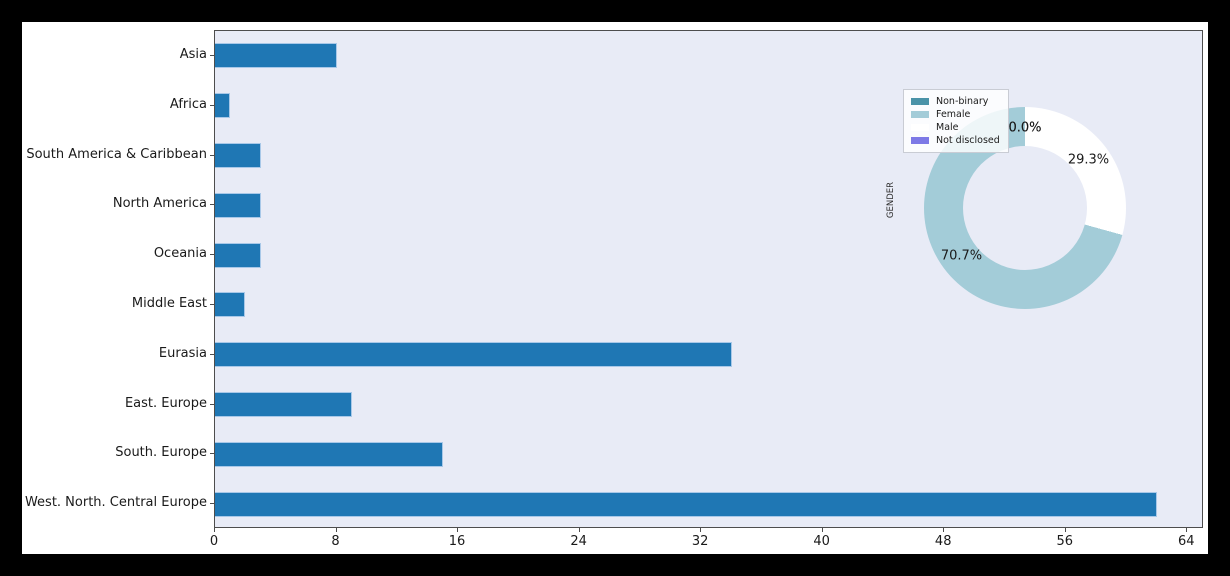 This screenshot has height=576, width=1230. I want to click on y-tick-label: Africa, so click(188, 104).